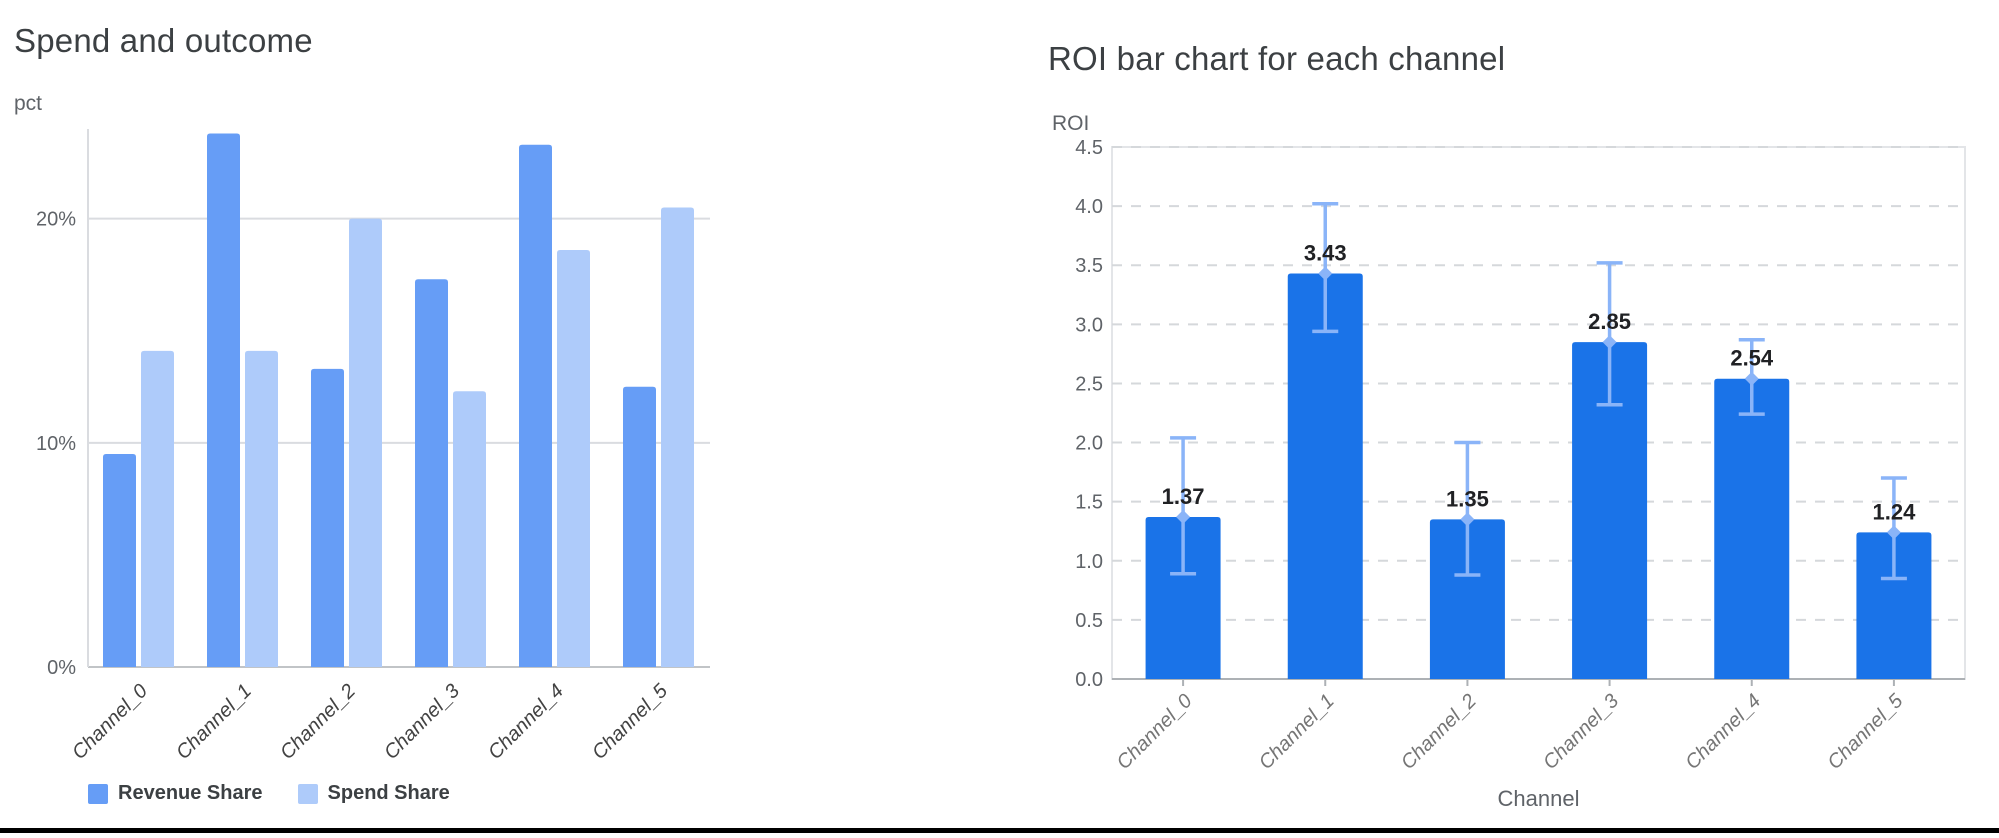 The height and width of the screenshot is (838, 1999). What do you see at coordinates (1089, 562) in the screenshot?
I see `y-tick-label: 1.0` at bounding box center [1089, 562].